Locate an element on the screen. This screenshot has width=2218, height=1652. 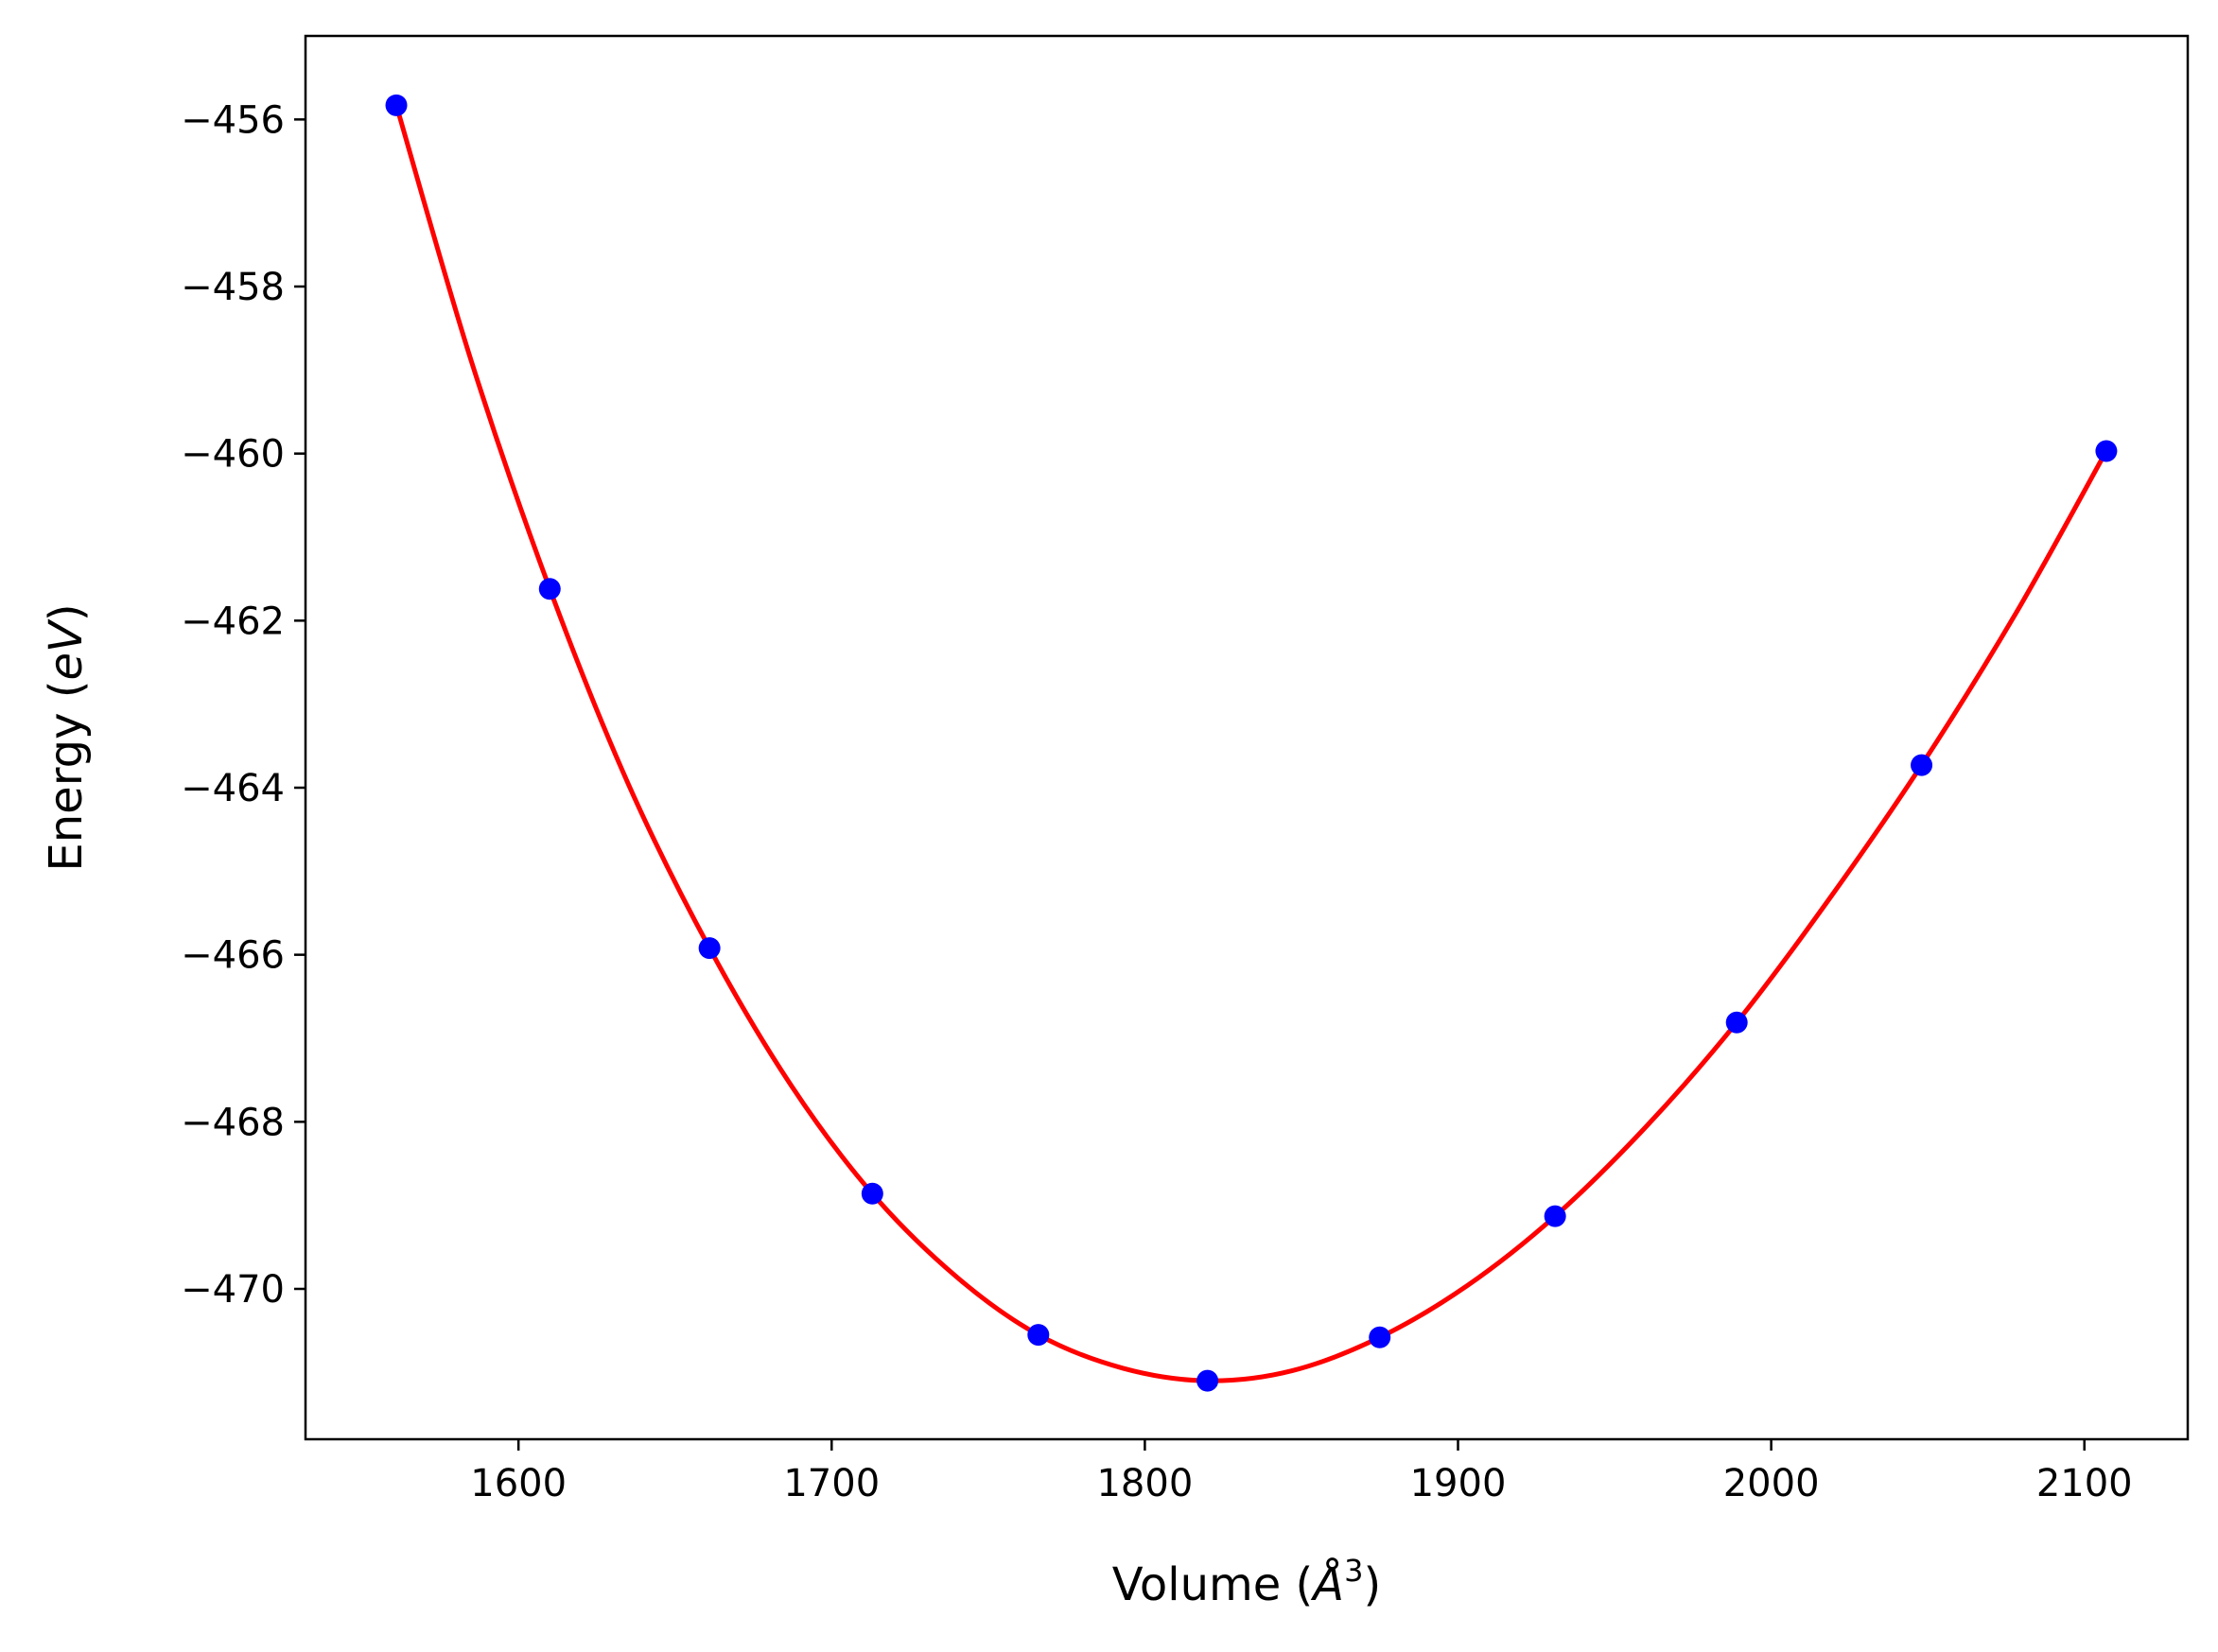
x-tick-label: 1900 is located at coordinates (1458, 1484).